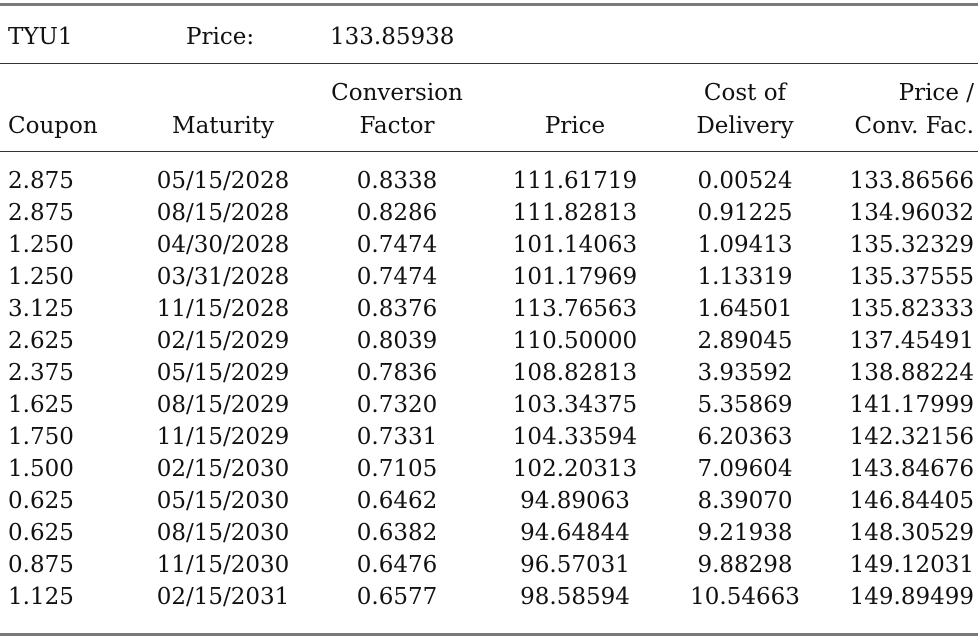 This screenshot has width=978, height=639. I want to click on header-cost-of-delivery: Delivery, so click(745, 126).